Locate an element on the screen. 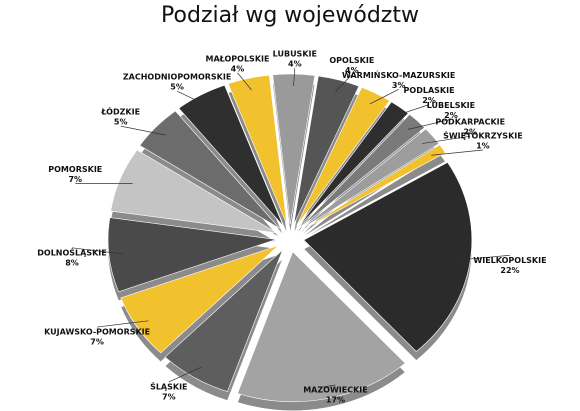  slice-label: DOLNOŚLĄSKIE is located at coordinates (72, 251).